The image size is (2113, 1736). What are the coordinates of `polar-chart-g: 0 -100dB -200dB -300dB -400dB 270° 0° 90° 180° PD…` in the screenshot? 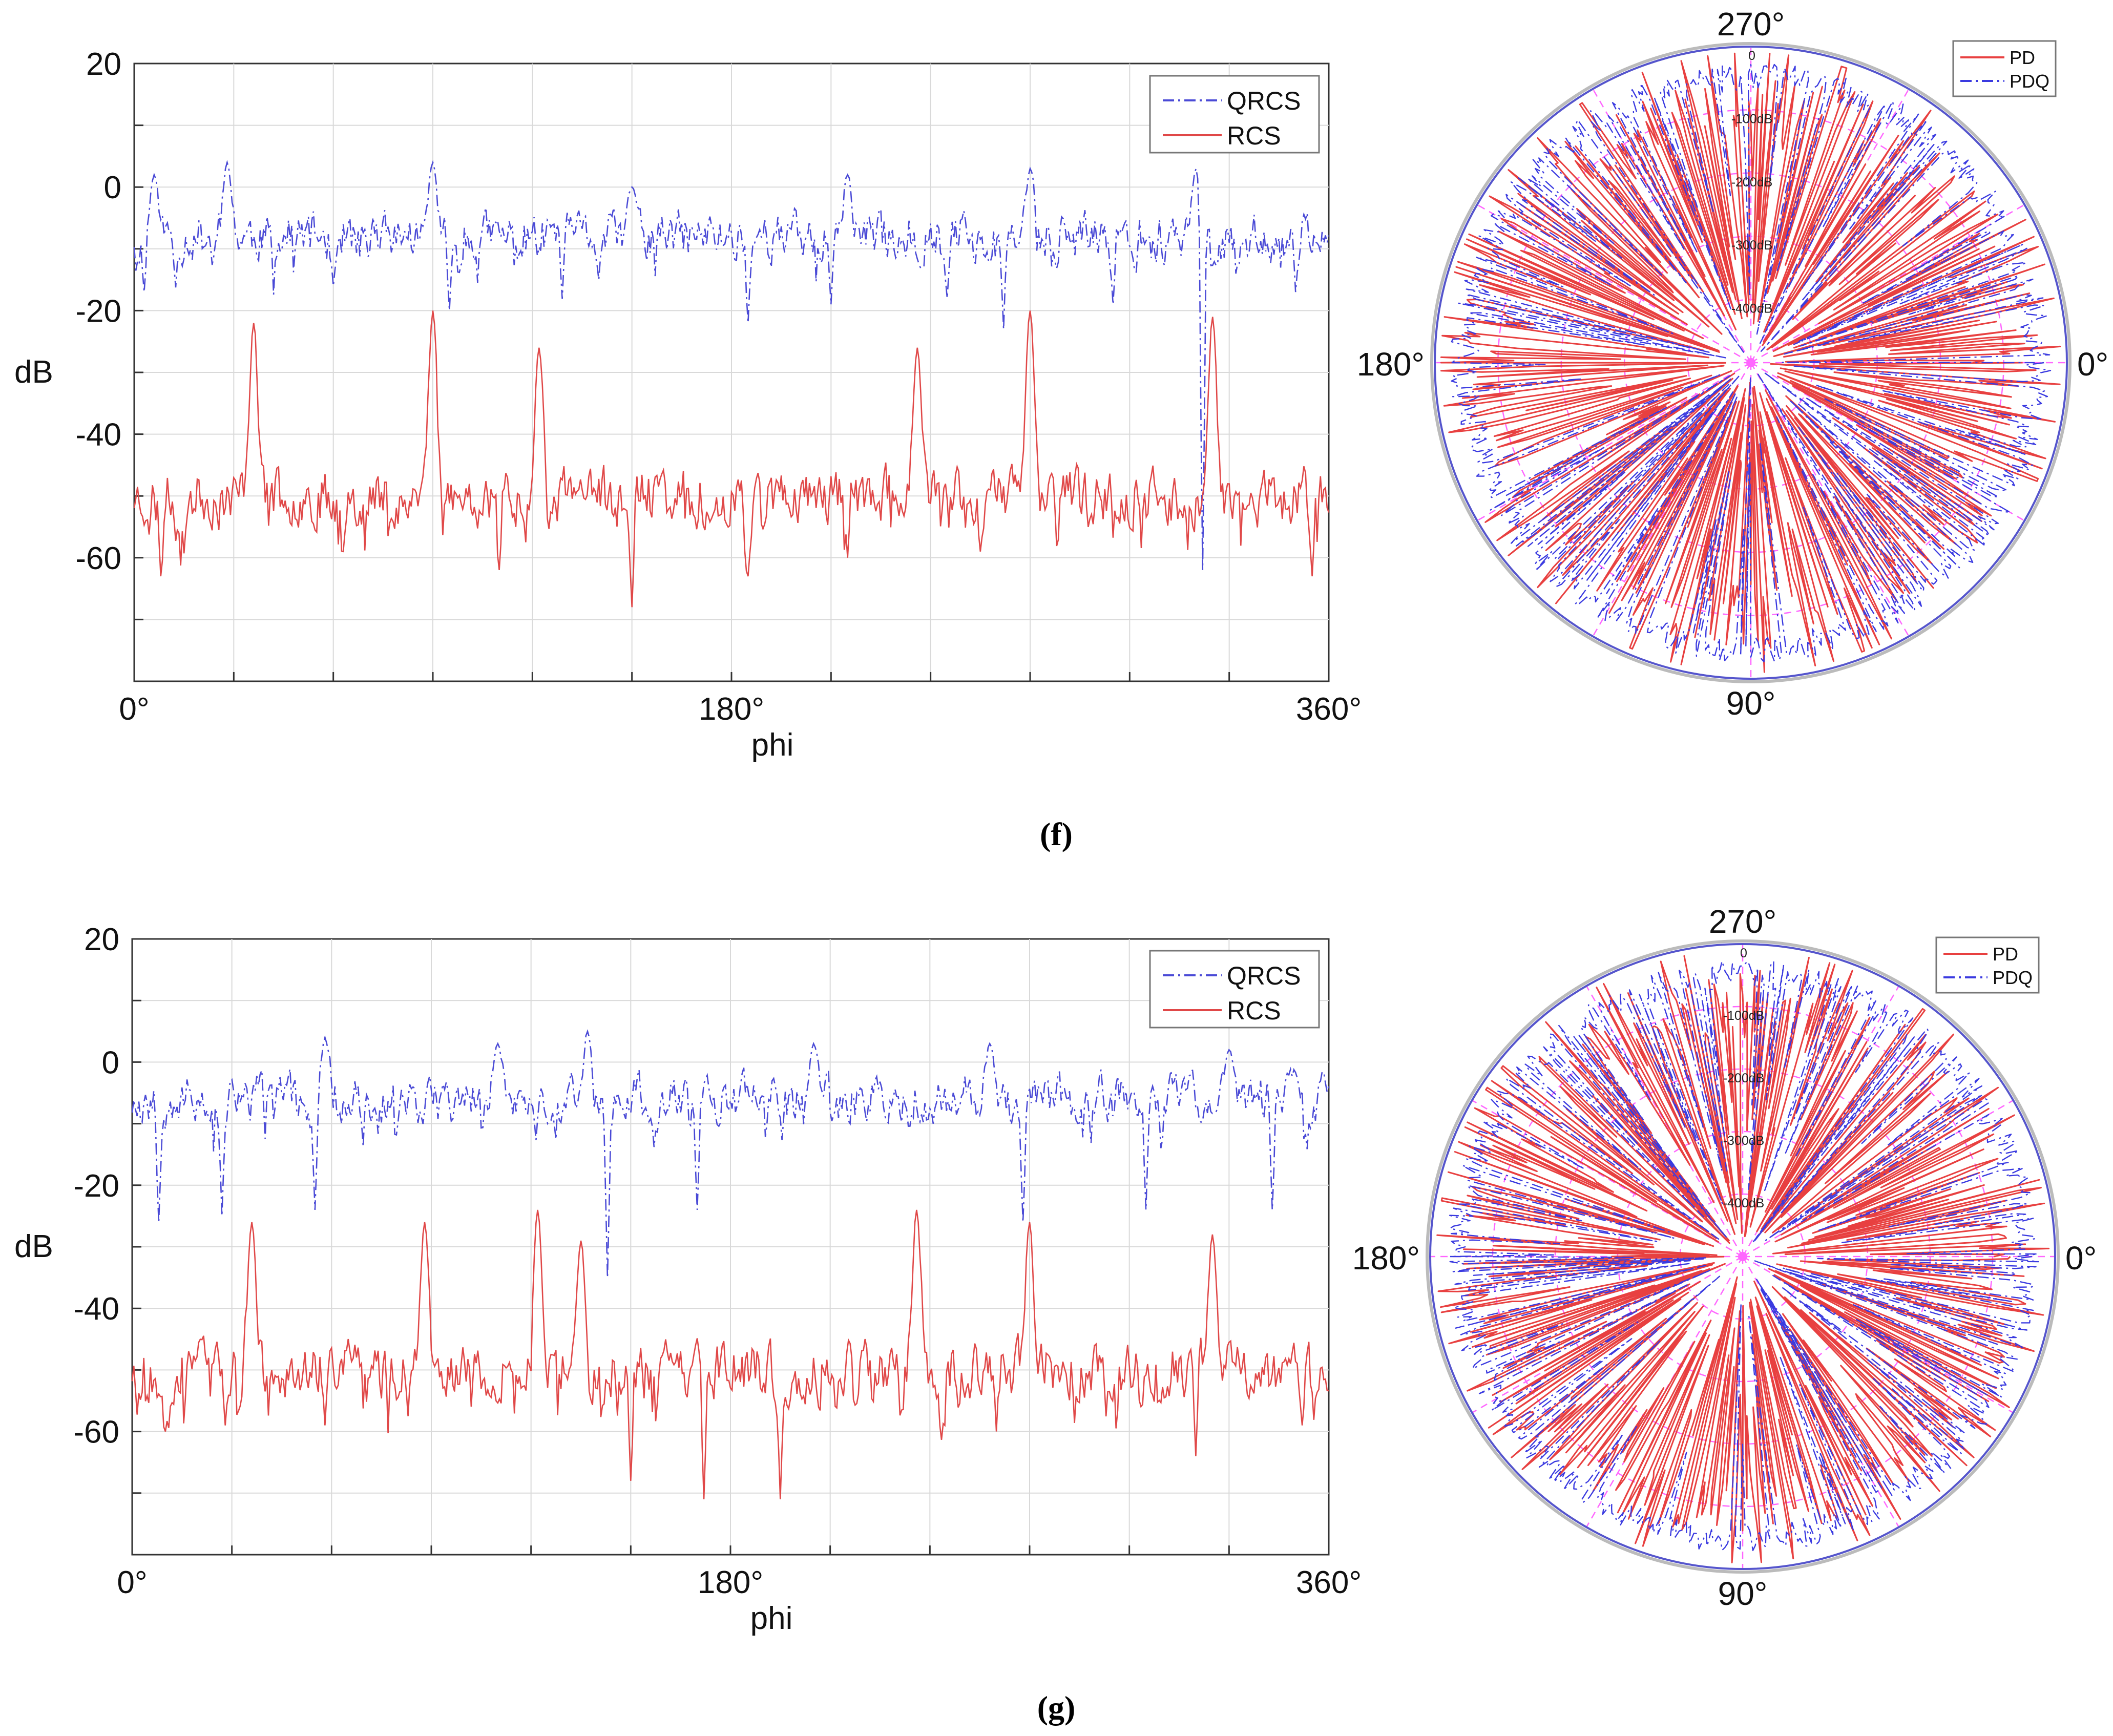 It's located at (1725, 1257).